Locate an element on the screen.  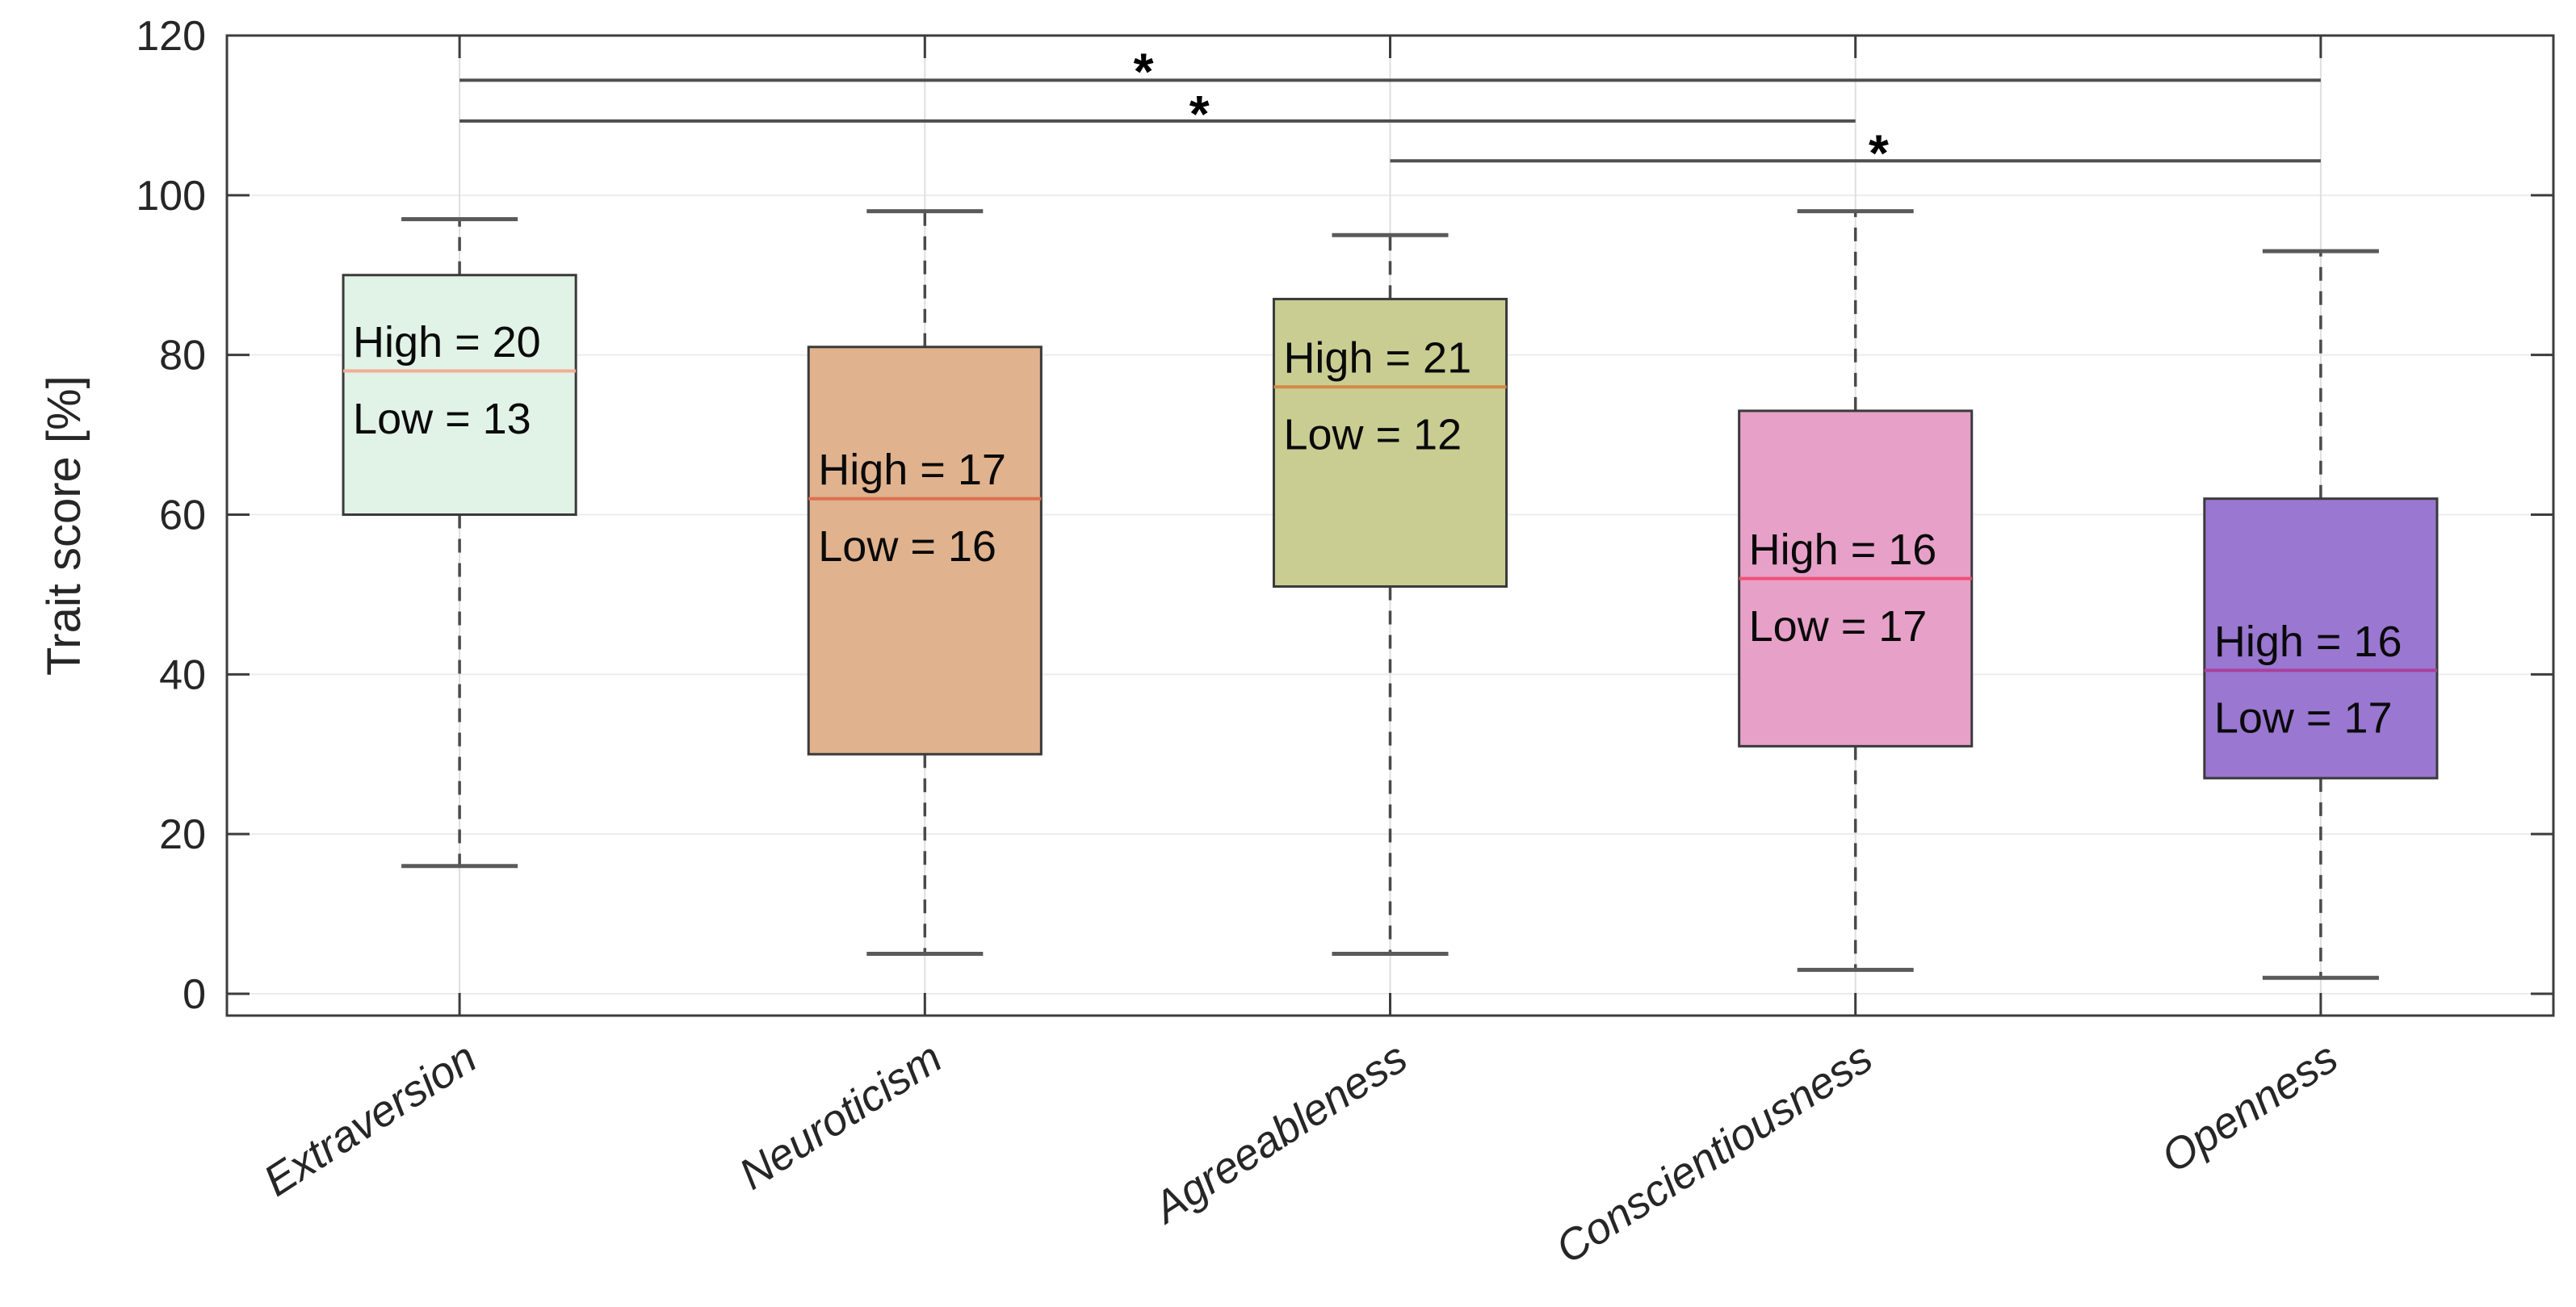
annotation-low-agreeableness: Low = 12 is located at coordinates (1372, 435).